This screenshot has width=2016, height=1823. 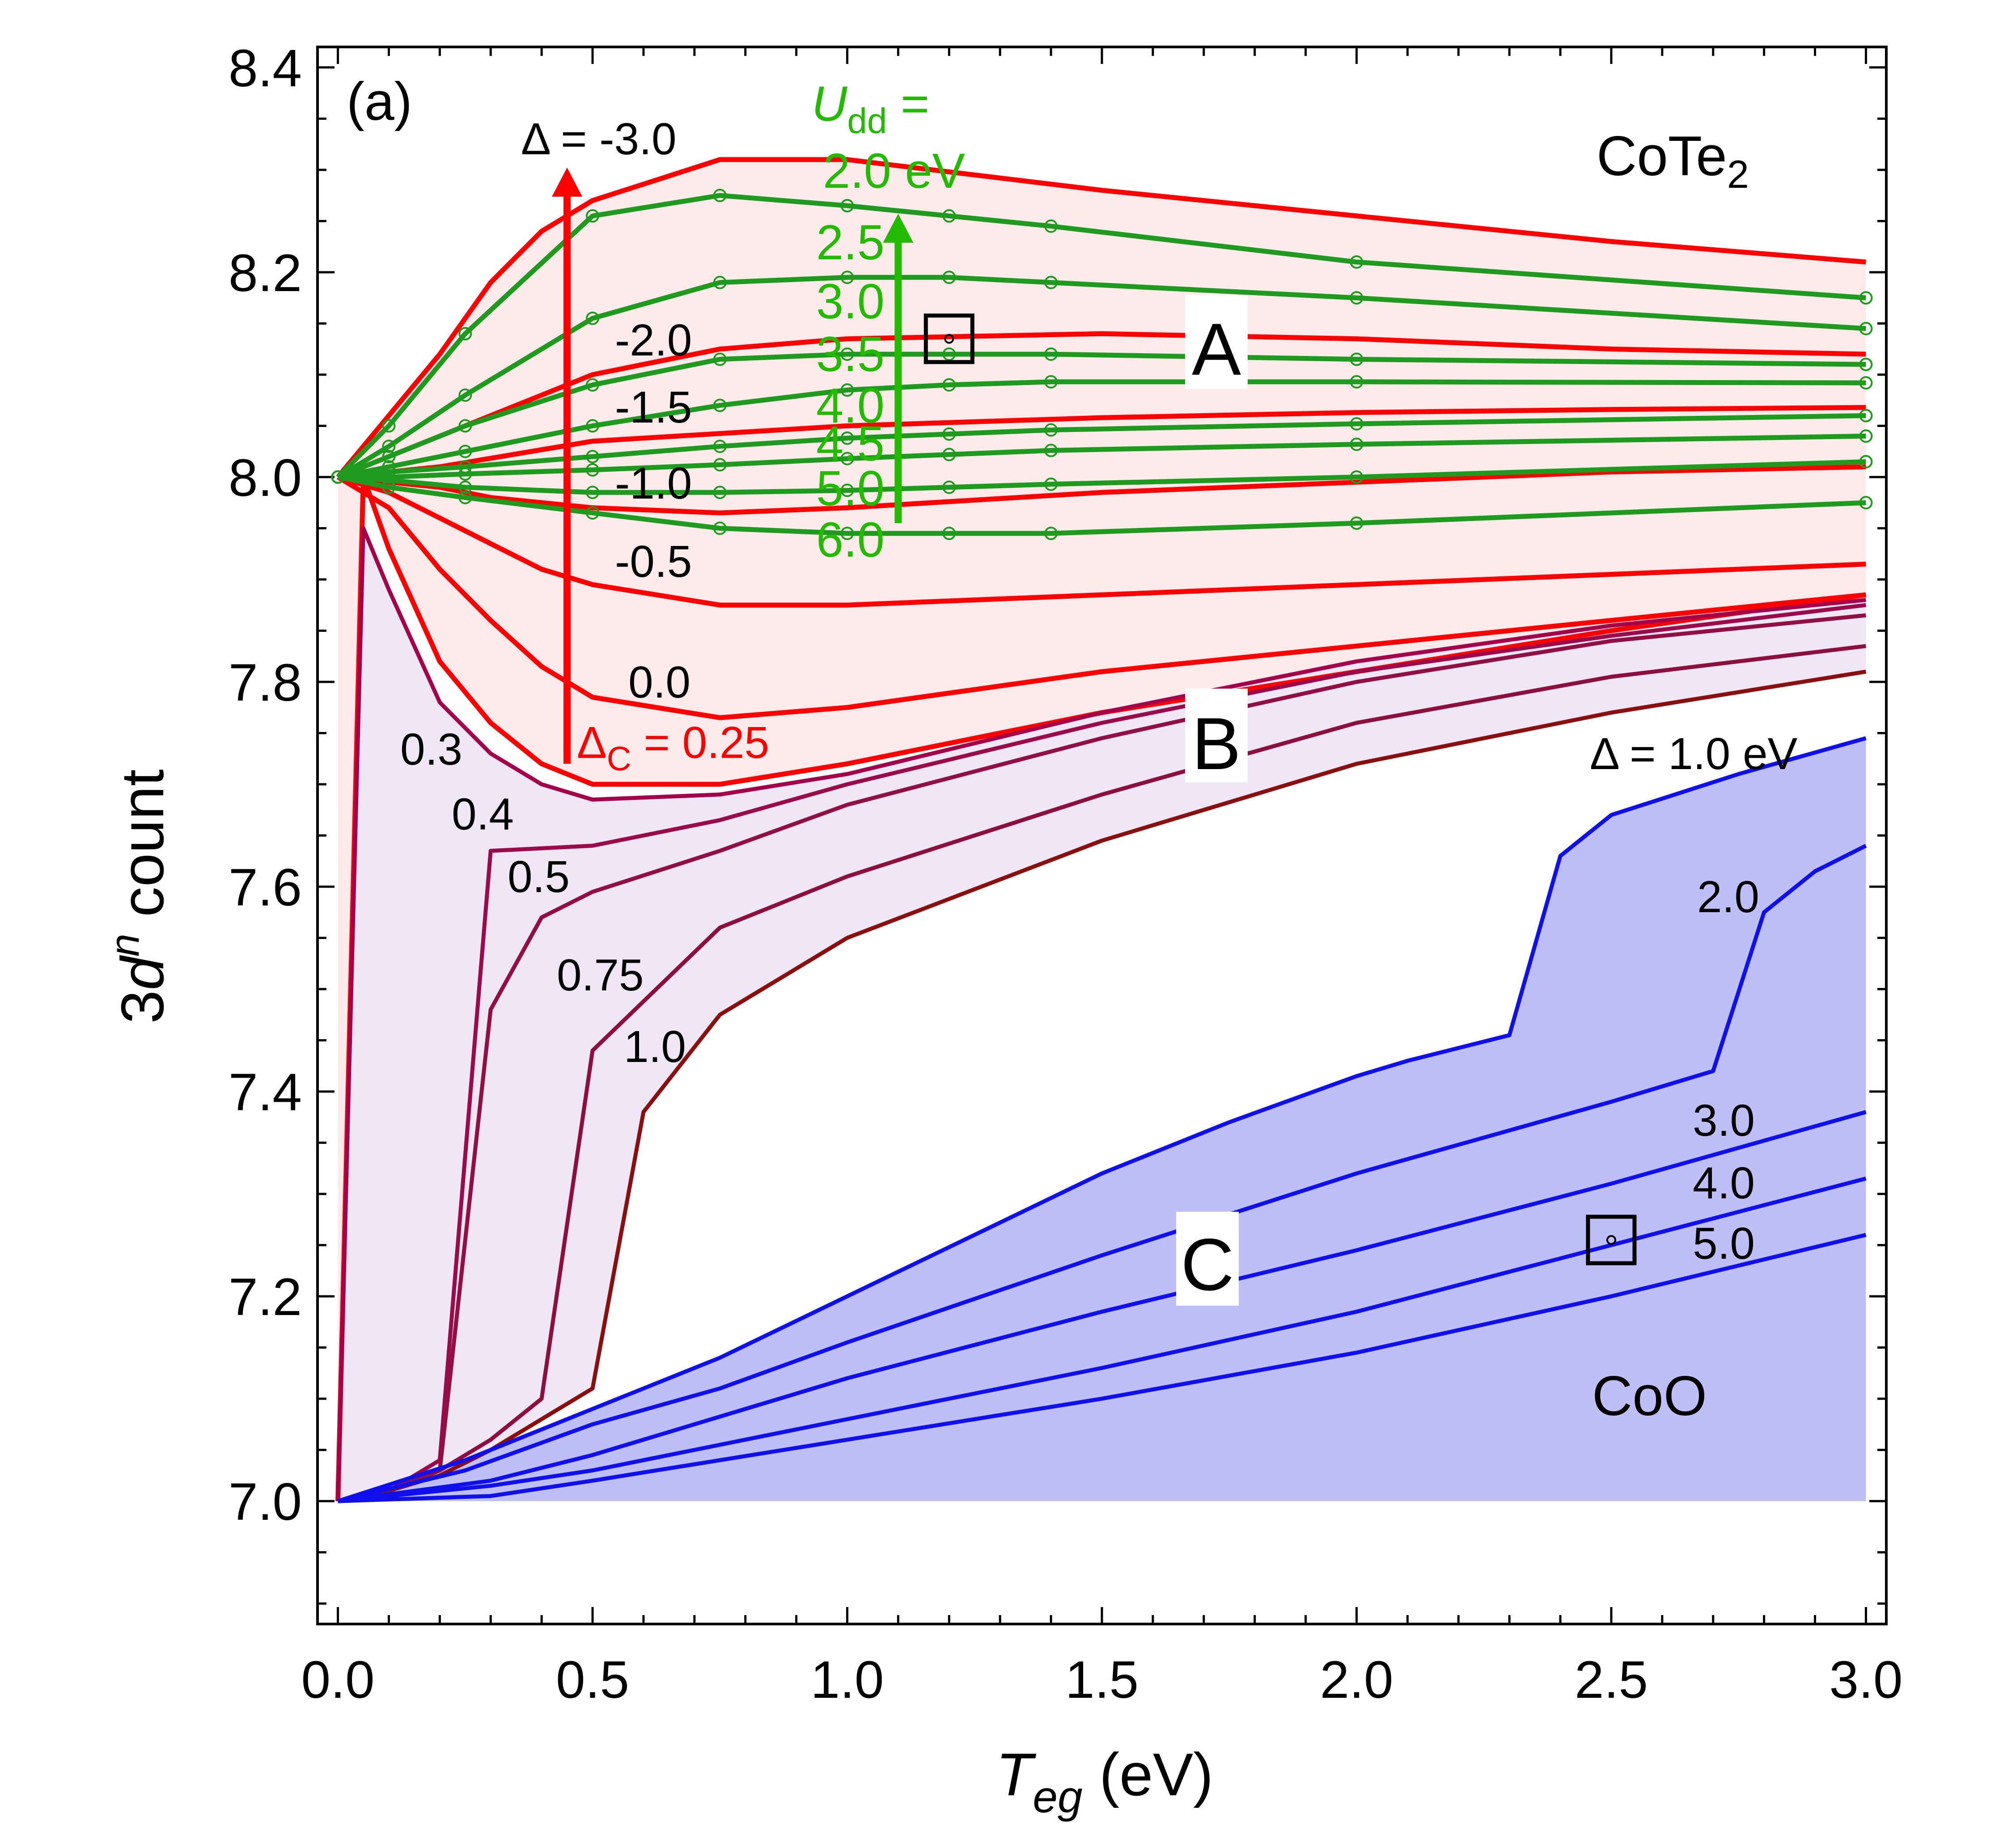 What do you see at coordinates (125, 945) in the screenshot?
I see `y-title-sup: n` at bounding box center [125, 945].